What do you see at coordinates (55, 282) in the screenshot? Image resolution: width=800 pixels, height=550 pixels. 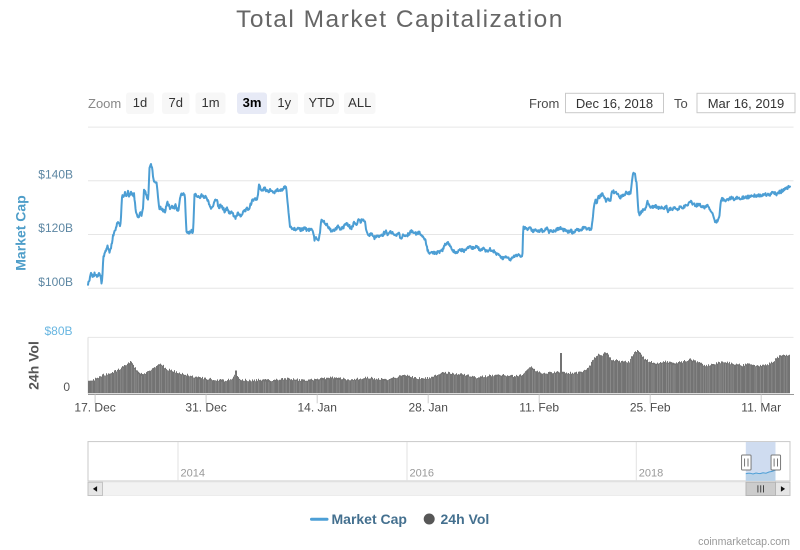 I see `svg-text: $100B` at bounding box center [55, 282].